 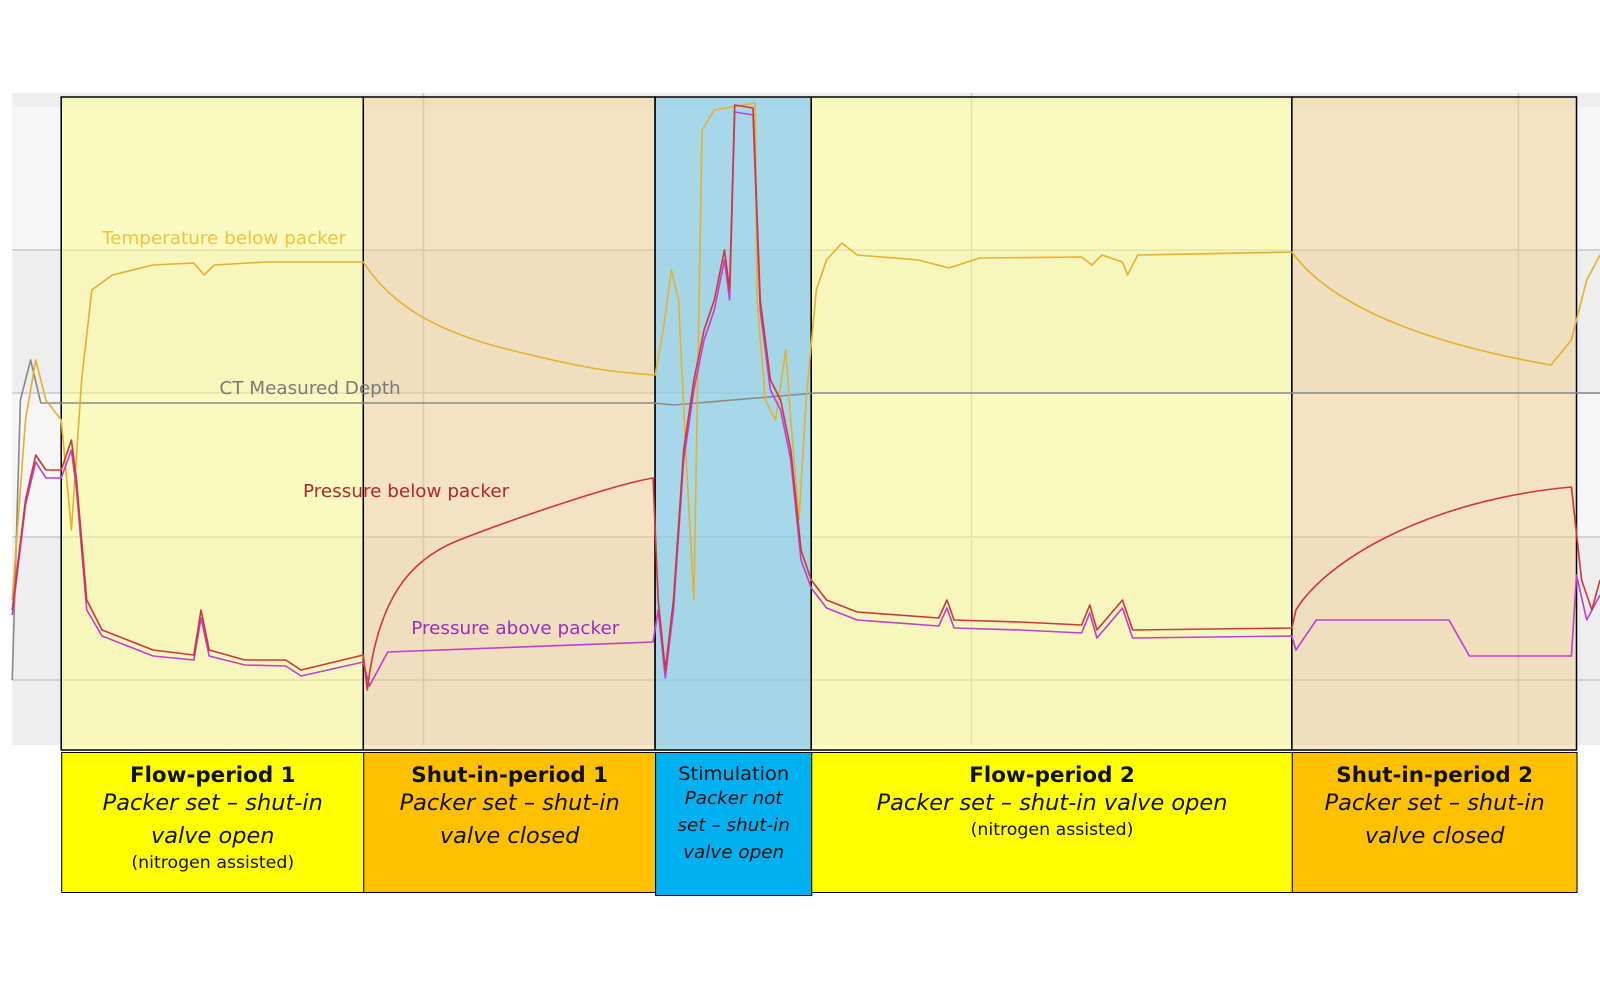 I want to click on curve-label: Pressure below packer, so click(x=406, y=491).